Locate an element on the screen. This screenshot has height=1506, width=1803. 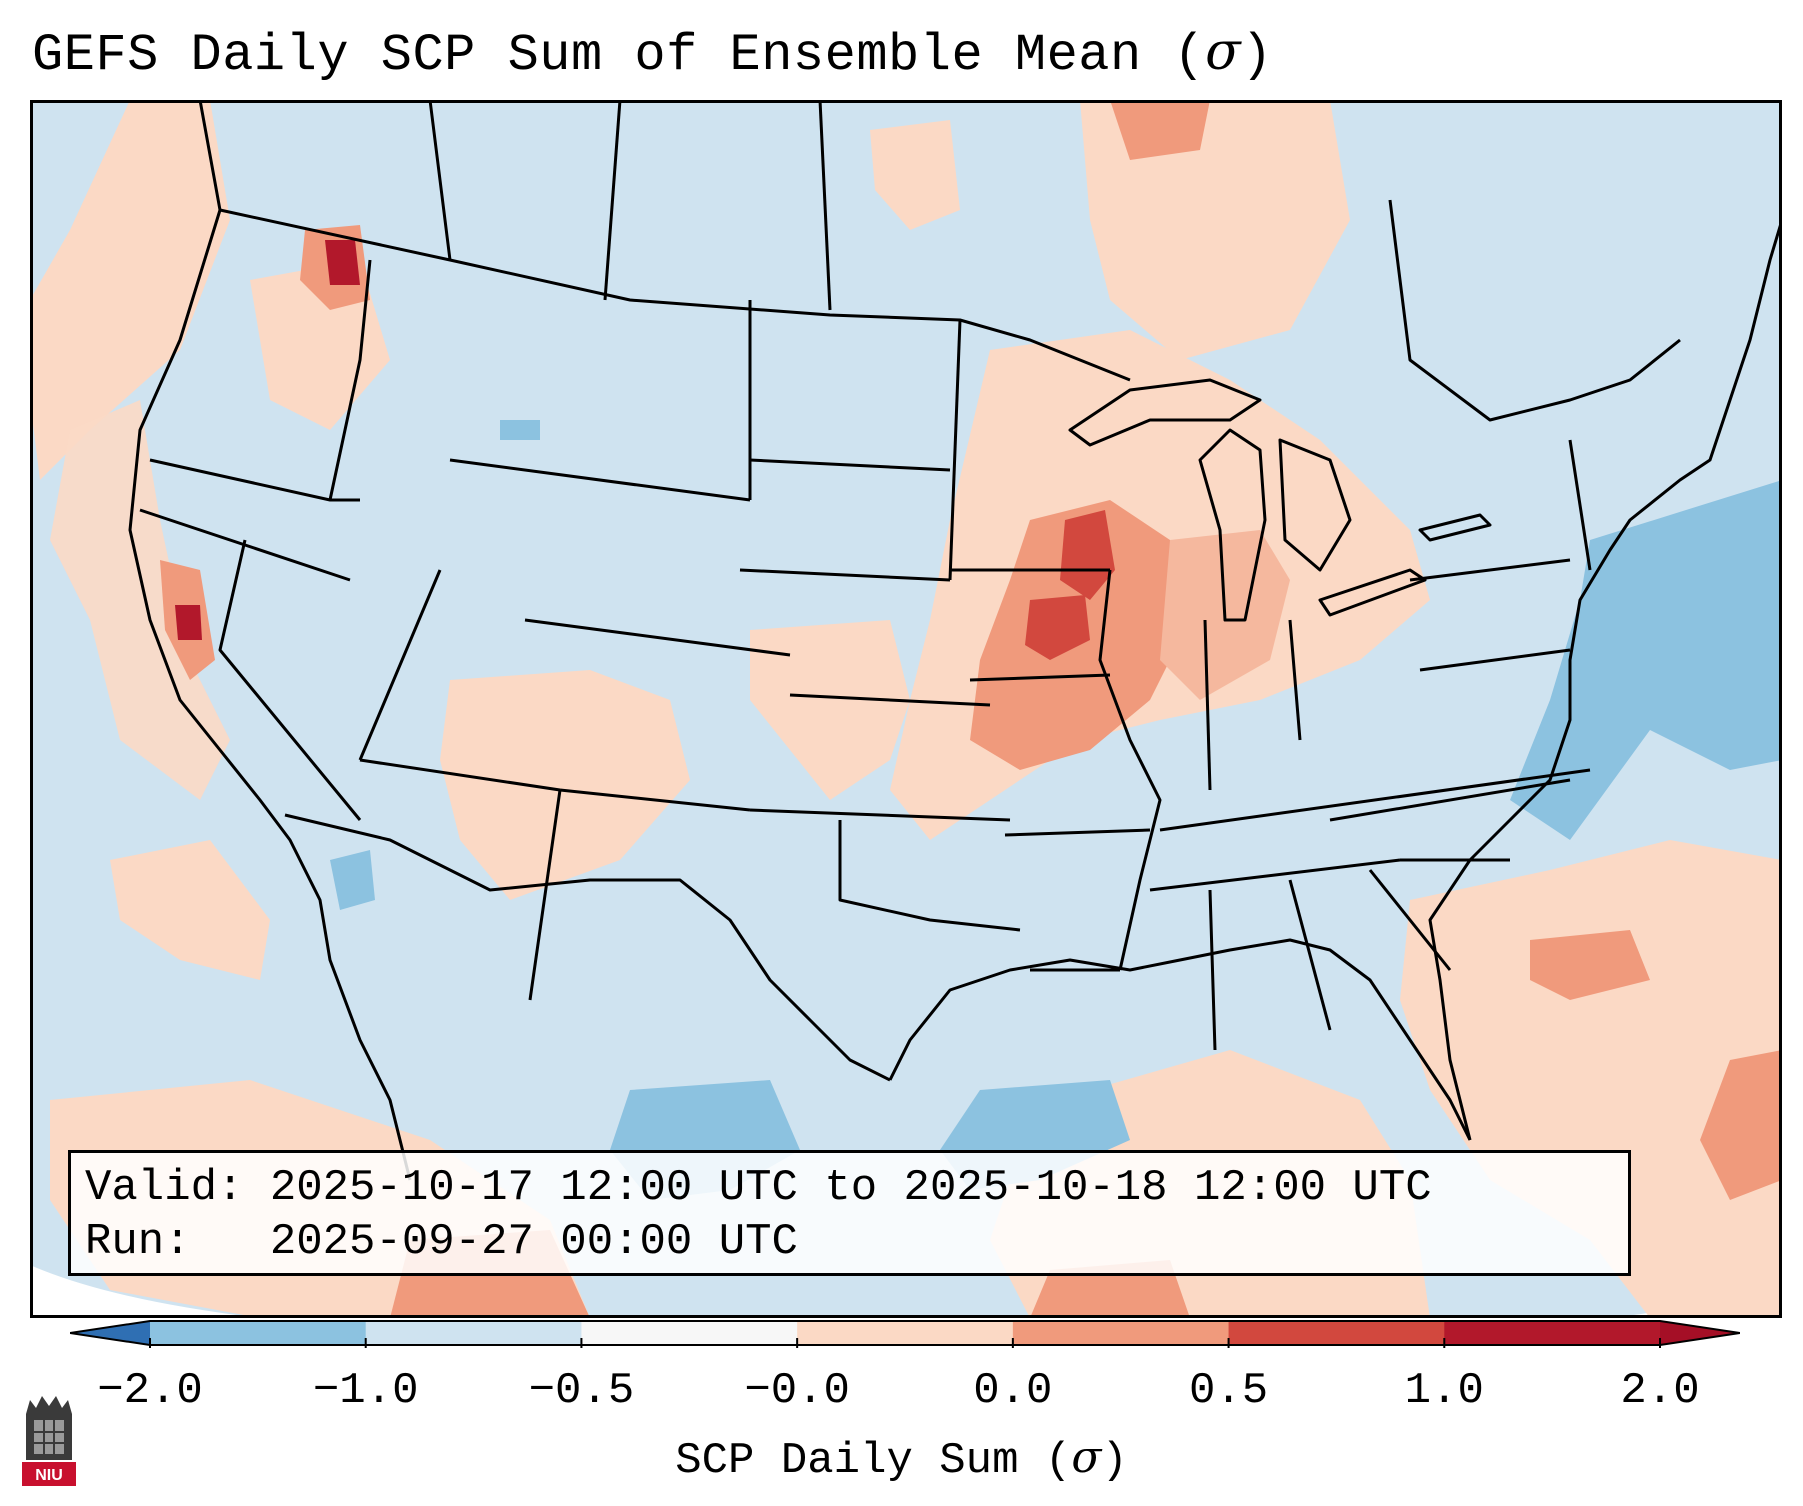
positive-area-pacific-nw is located at coordinates (130, 290).